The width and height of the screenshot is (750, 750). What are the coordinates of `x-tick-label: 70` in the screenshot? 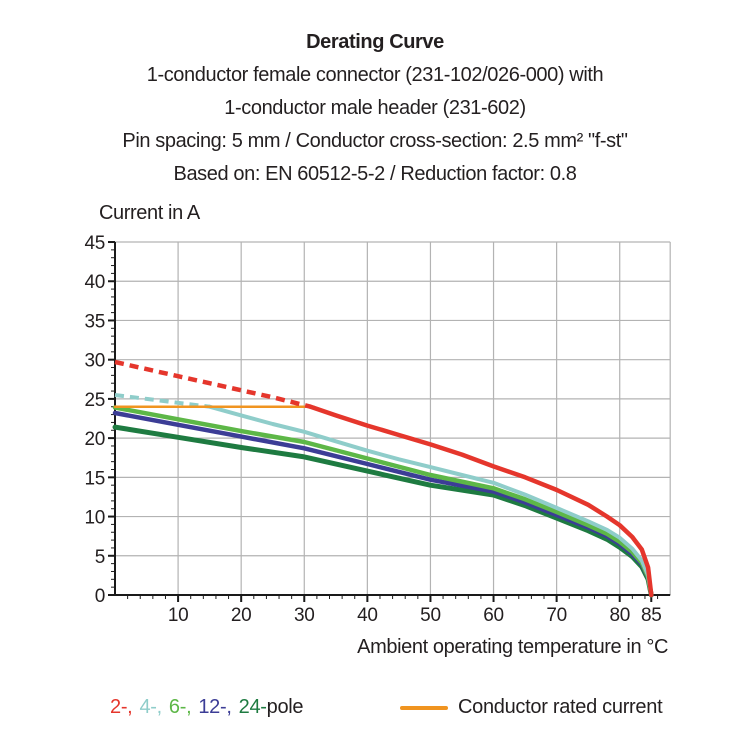 It's located at (556, 615).